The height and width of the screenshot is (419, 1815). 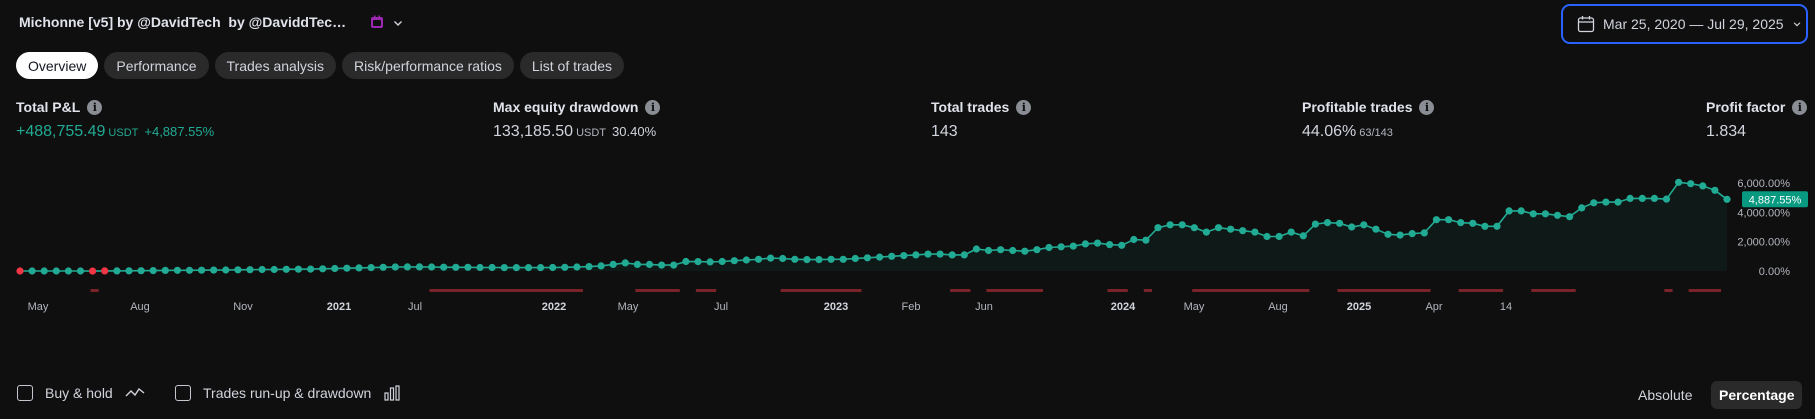 What do you see at coordinates (1368, 120) in the screenshot?
I see `metric-profitable-trades: Profitable trades i 44.06% 63/143` at bounding box center [1368, 120].